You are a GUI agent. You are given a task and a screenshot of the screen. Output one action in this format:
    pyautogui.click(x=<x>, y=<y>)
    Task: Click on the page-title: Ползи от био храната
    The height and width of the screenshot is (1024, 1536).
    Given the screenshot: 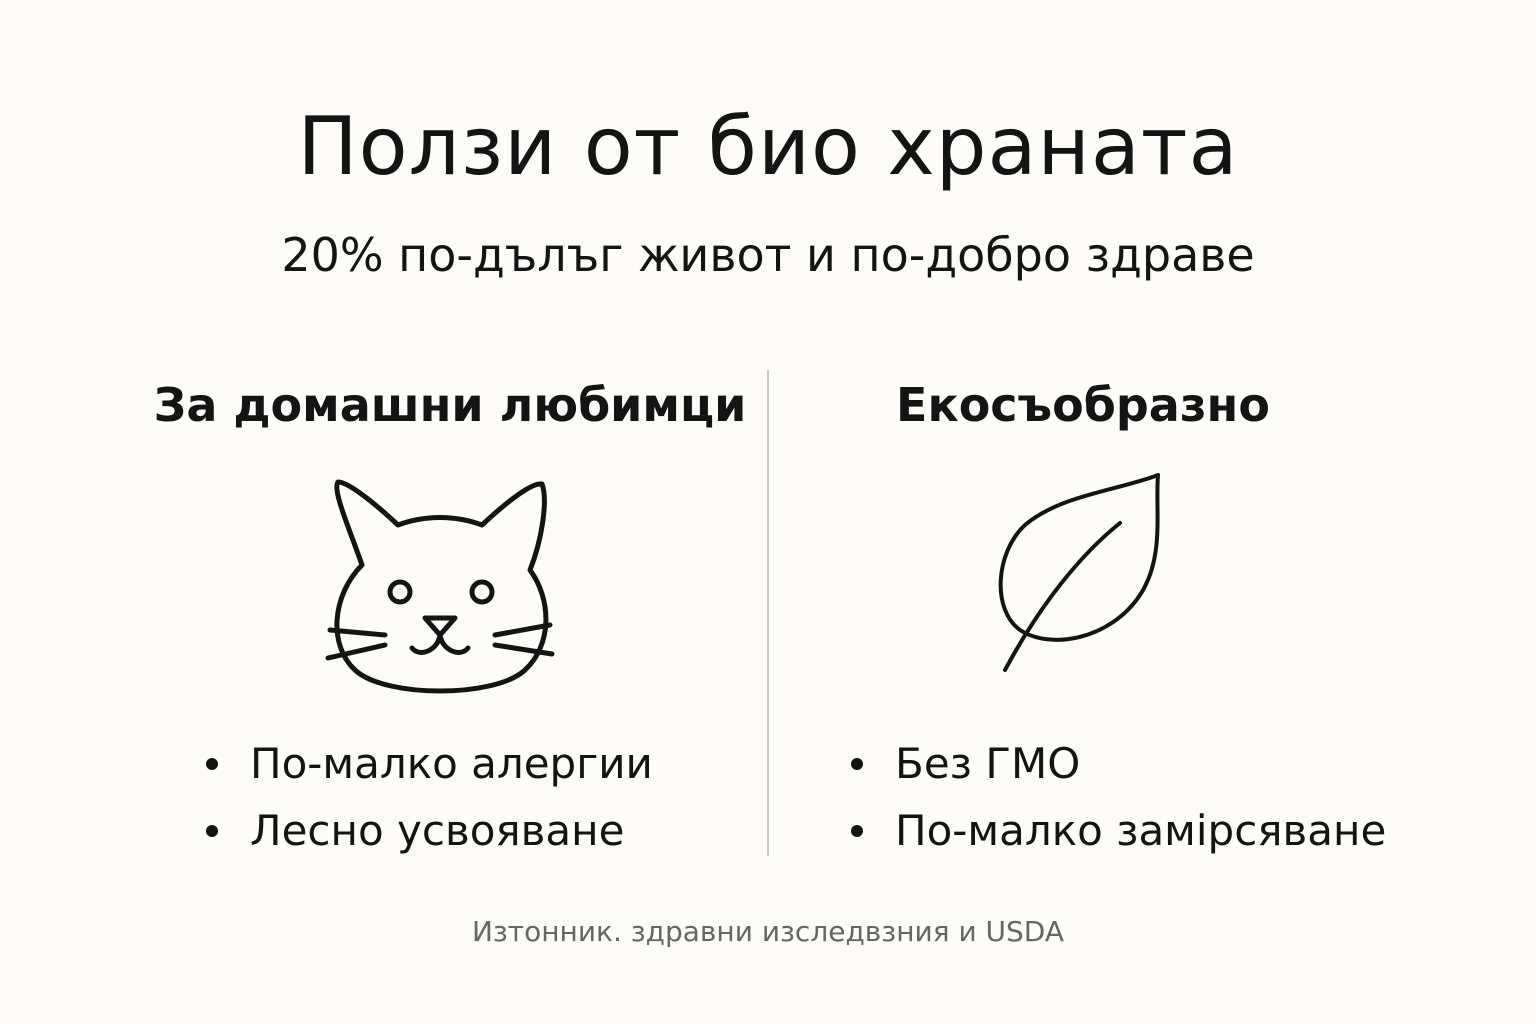 What is the action you would take?
    pyautogui.click(x=768, y=146)
    